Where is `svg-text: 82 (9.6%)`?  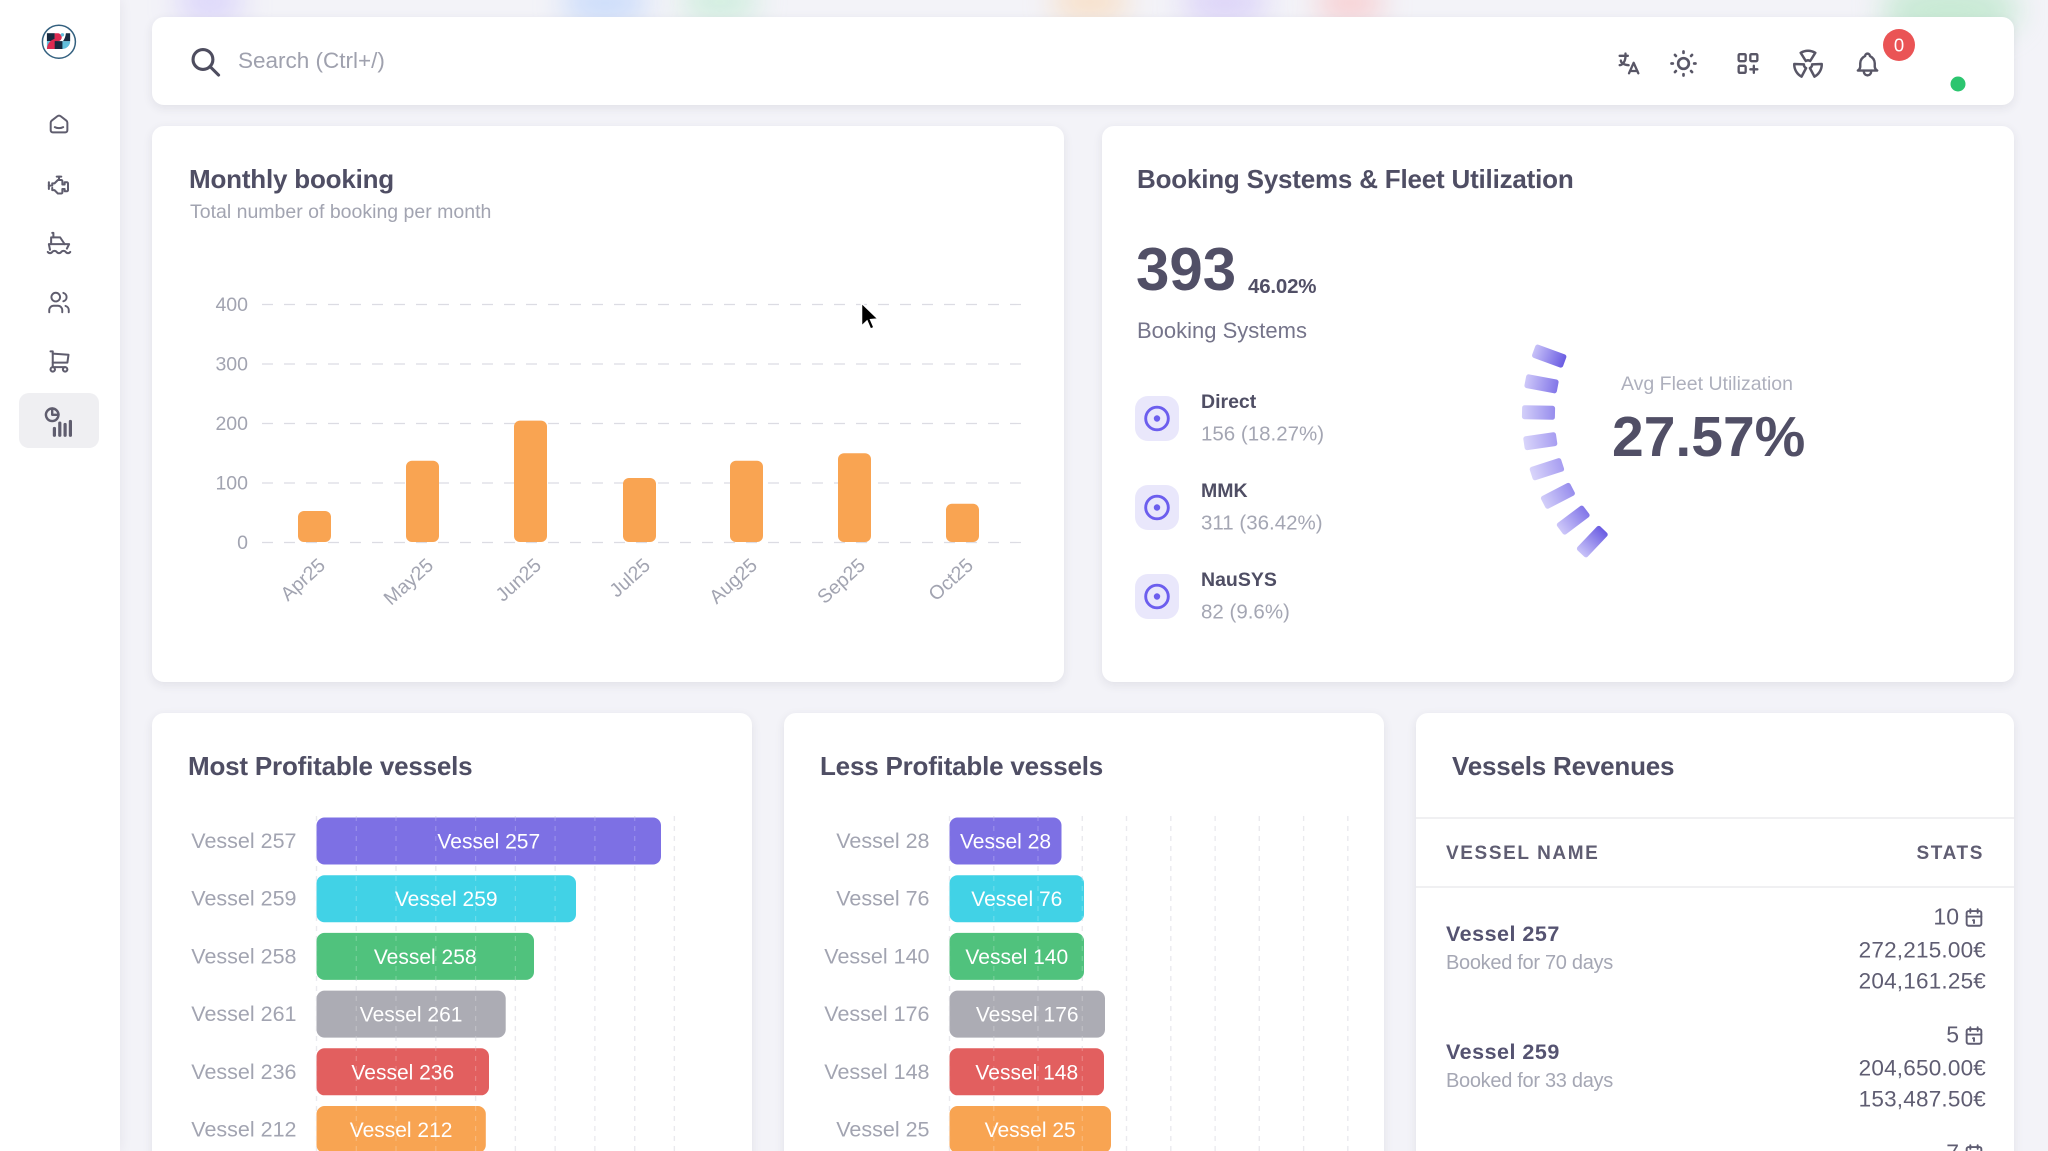
svg-text: 82 (9.6%) is located at coordinates (1245, 612).